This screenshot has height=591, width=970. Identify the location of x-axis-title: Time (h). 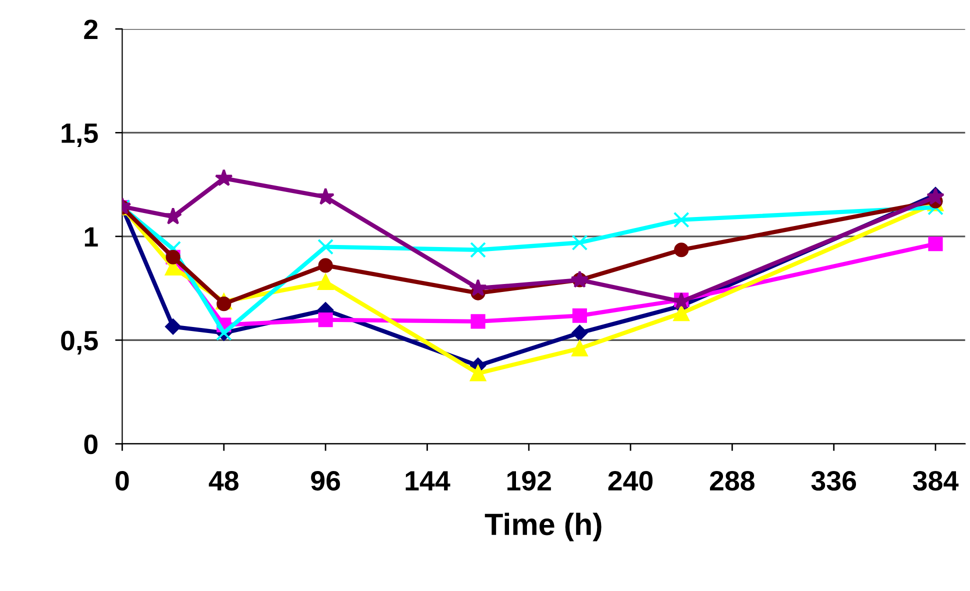
(543, 527).